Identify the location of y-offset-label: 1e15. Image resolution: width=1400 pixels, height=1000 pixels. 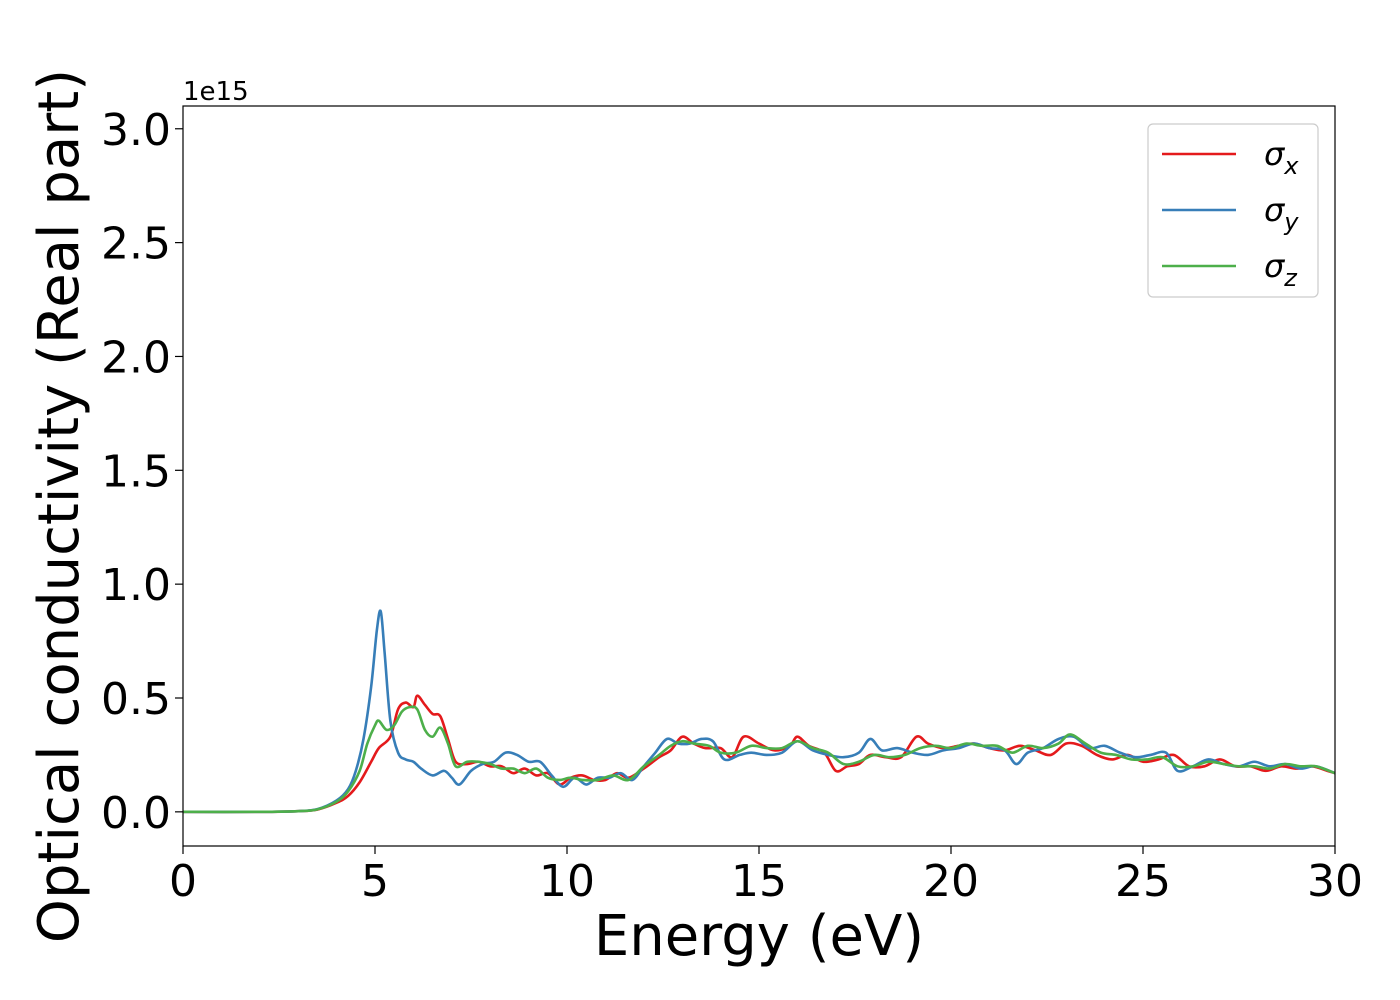
(216, 92).